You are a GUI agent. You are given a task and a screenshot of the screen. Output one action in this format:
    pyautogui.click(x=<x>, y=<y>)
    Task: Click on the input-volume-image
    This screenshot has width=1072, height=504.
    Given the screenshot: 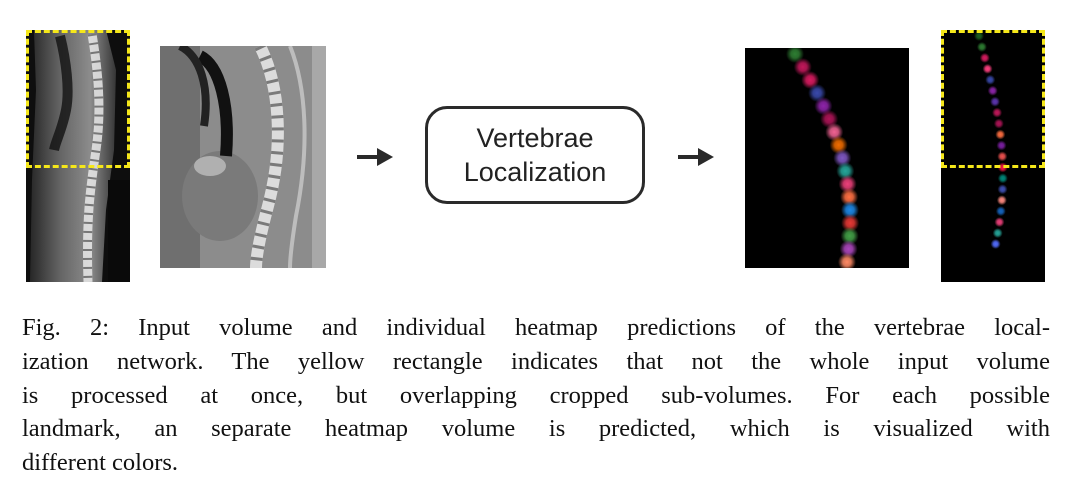 What is the action you would take?
    pyautogui.click(x=78, y=156)
    